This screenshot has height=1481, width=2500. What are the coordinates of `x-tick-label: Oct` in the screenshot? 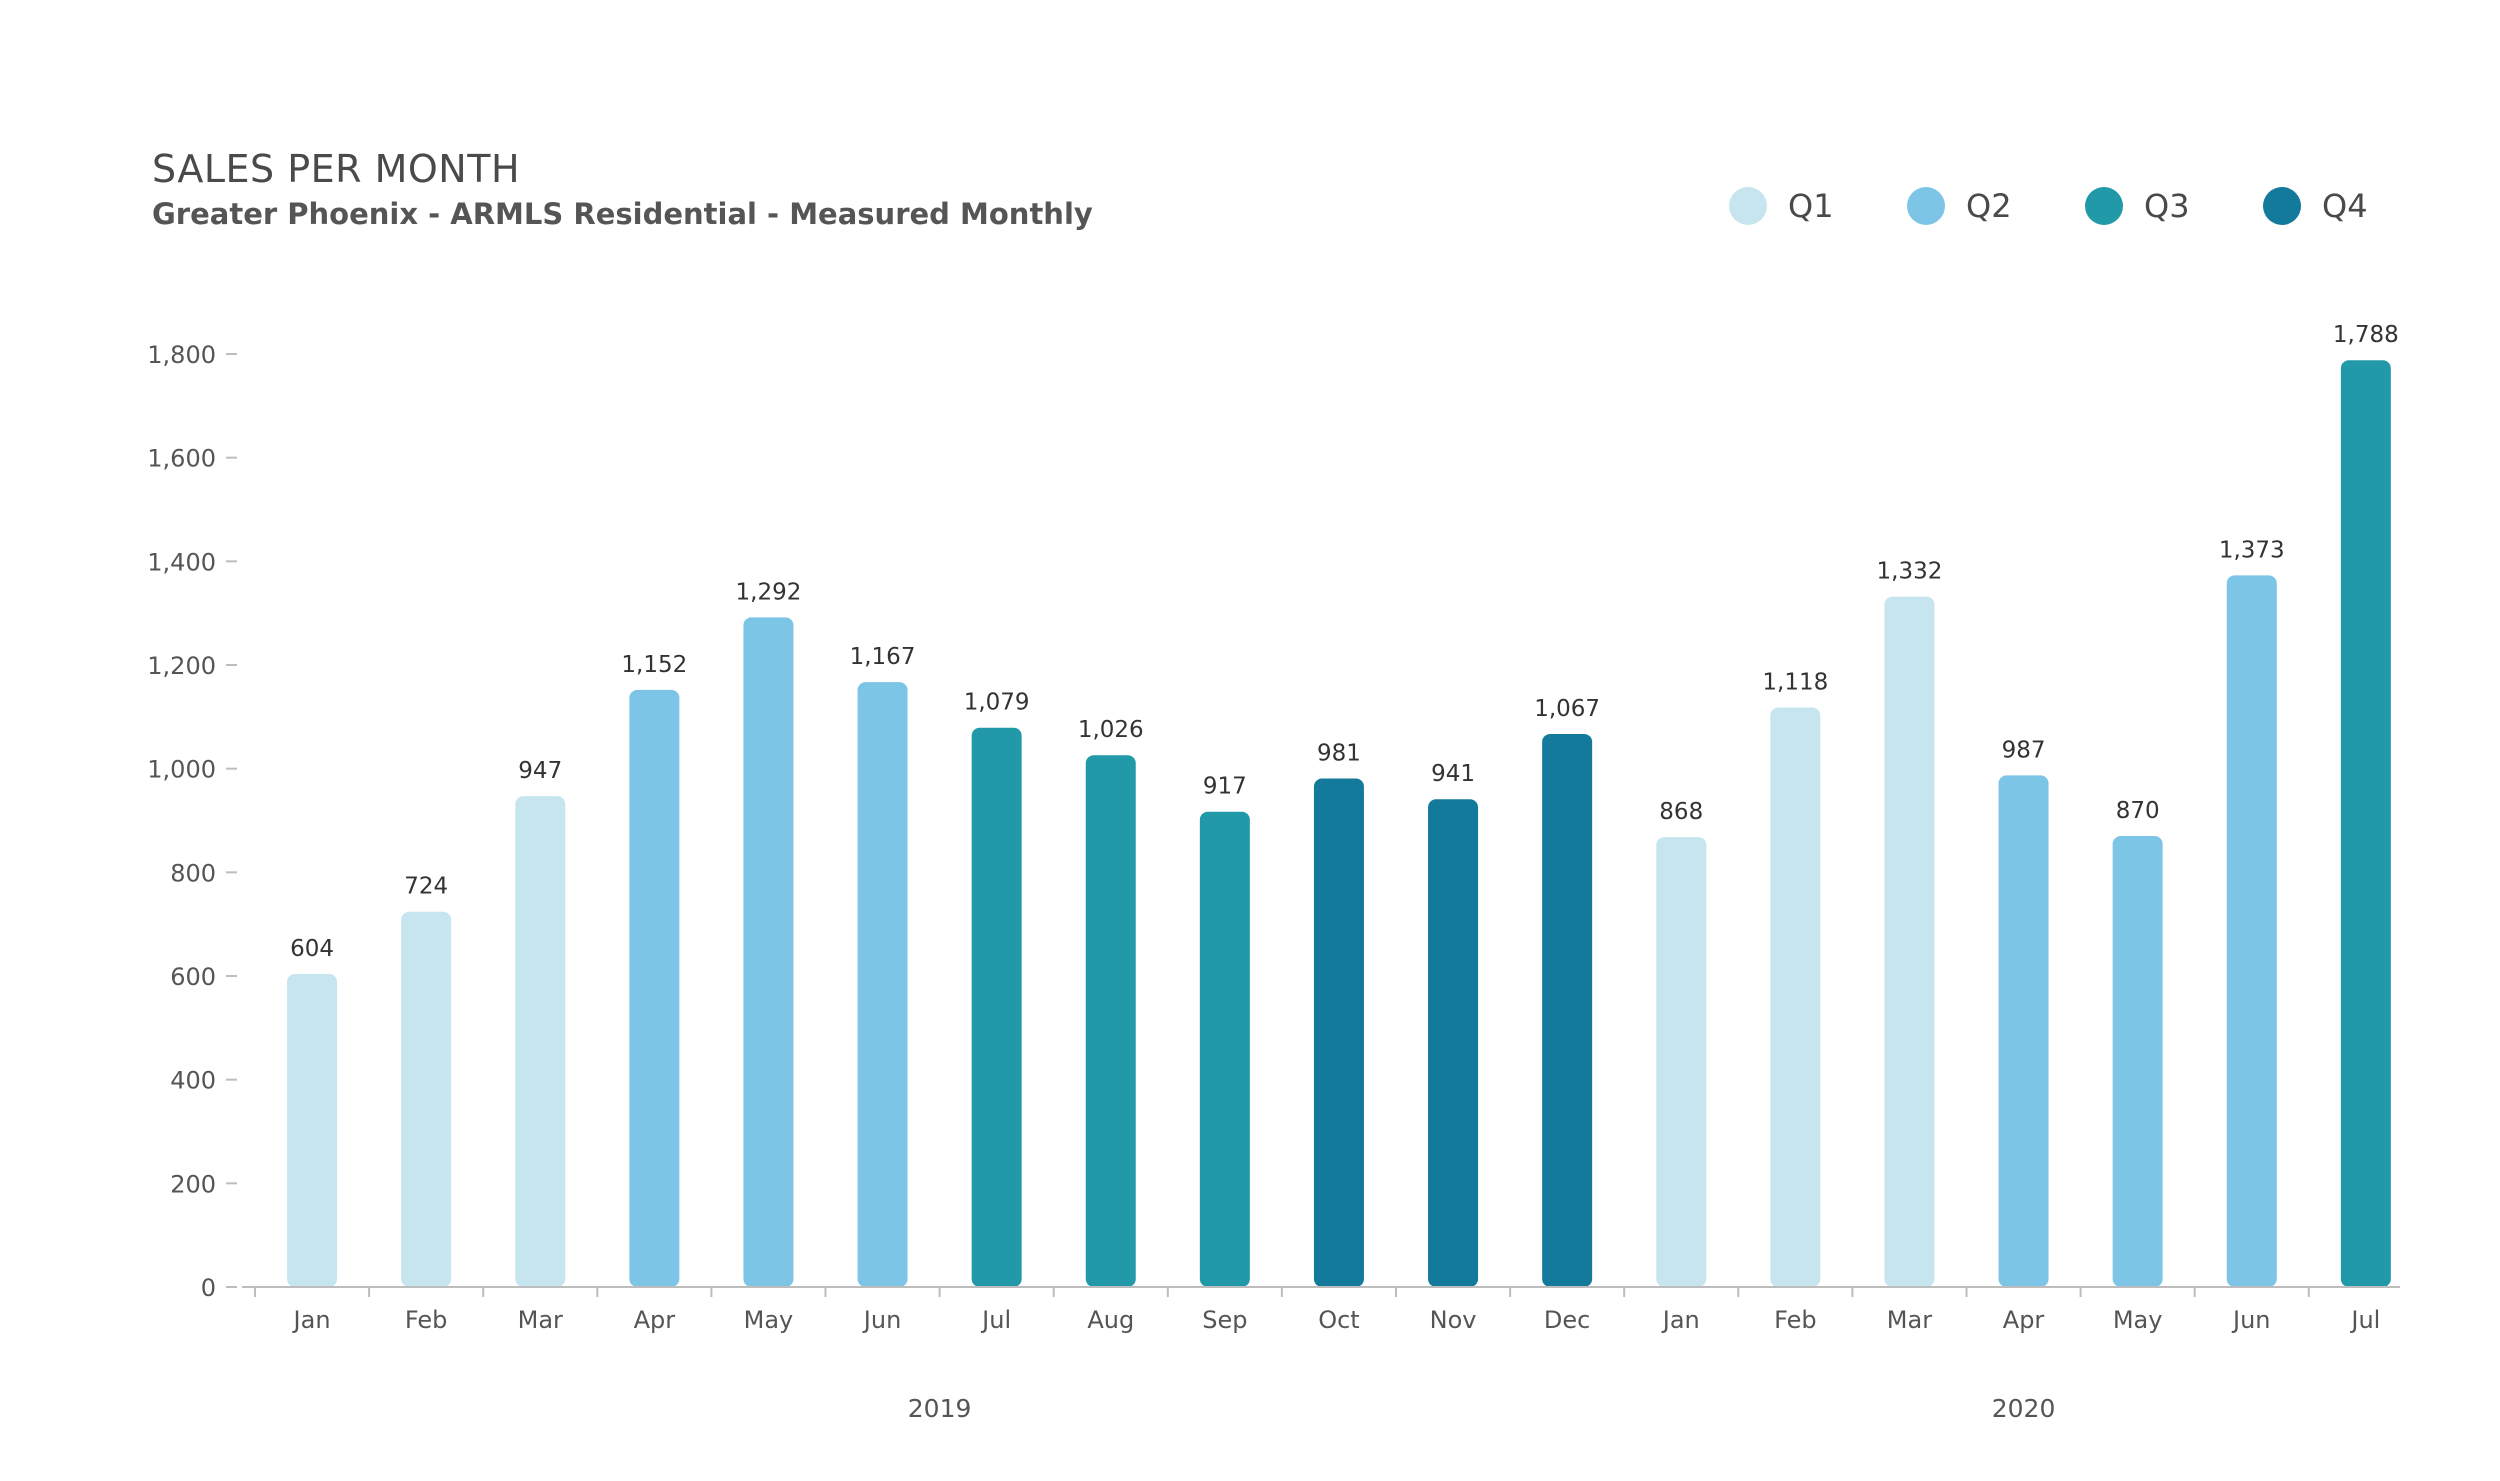 It's located at (1339, 1320).